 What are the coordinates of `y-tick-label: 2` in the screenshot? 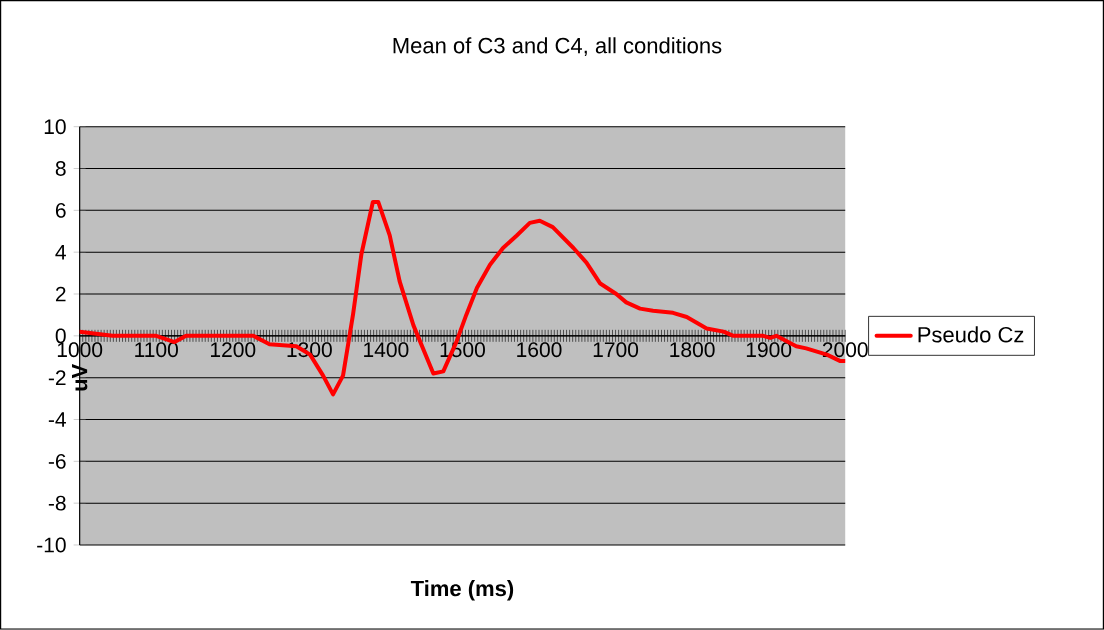 It's located at (60, 294).